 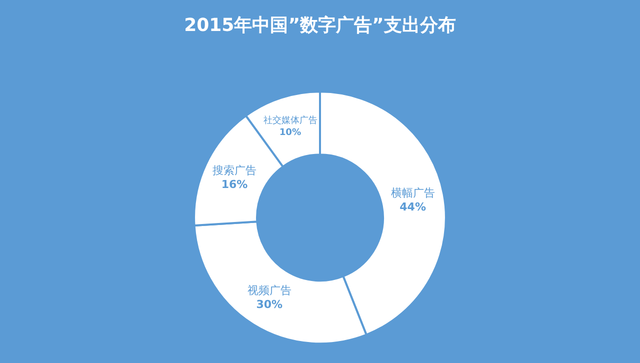 I want to click on data-label: 30%, so click(x=269, y=305).